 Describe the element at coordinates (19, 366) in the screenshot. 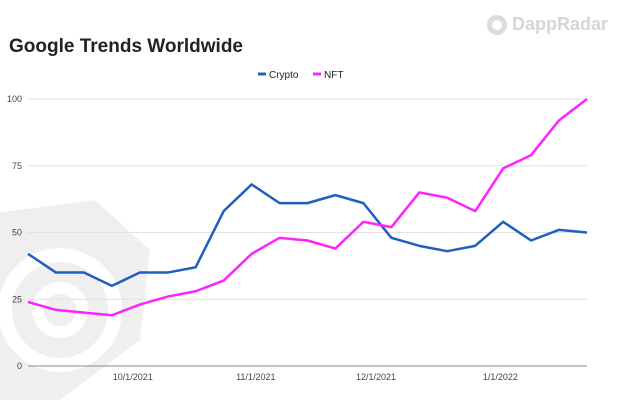

I see `y-tick-label: 0` at that location.